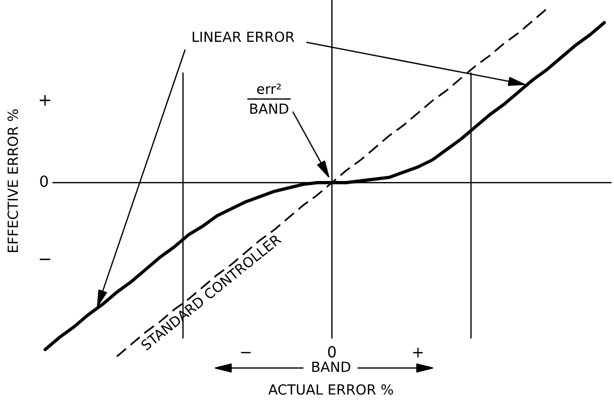  Describe the element at coordinates (332, 352) in the screenshot. I see `x-tick-label: 0` at that location.